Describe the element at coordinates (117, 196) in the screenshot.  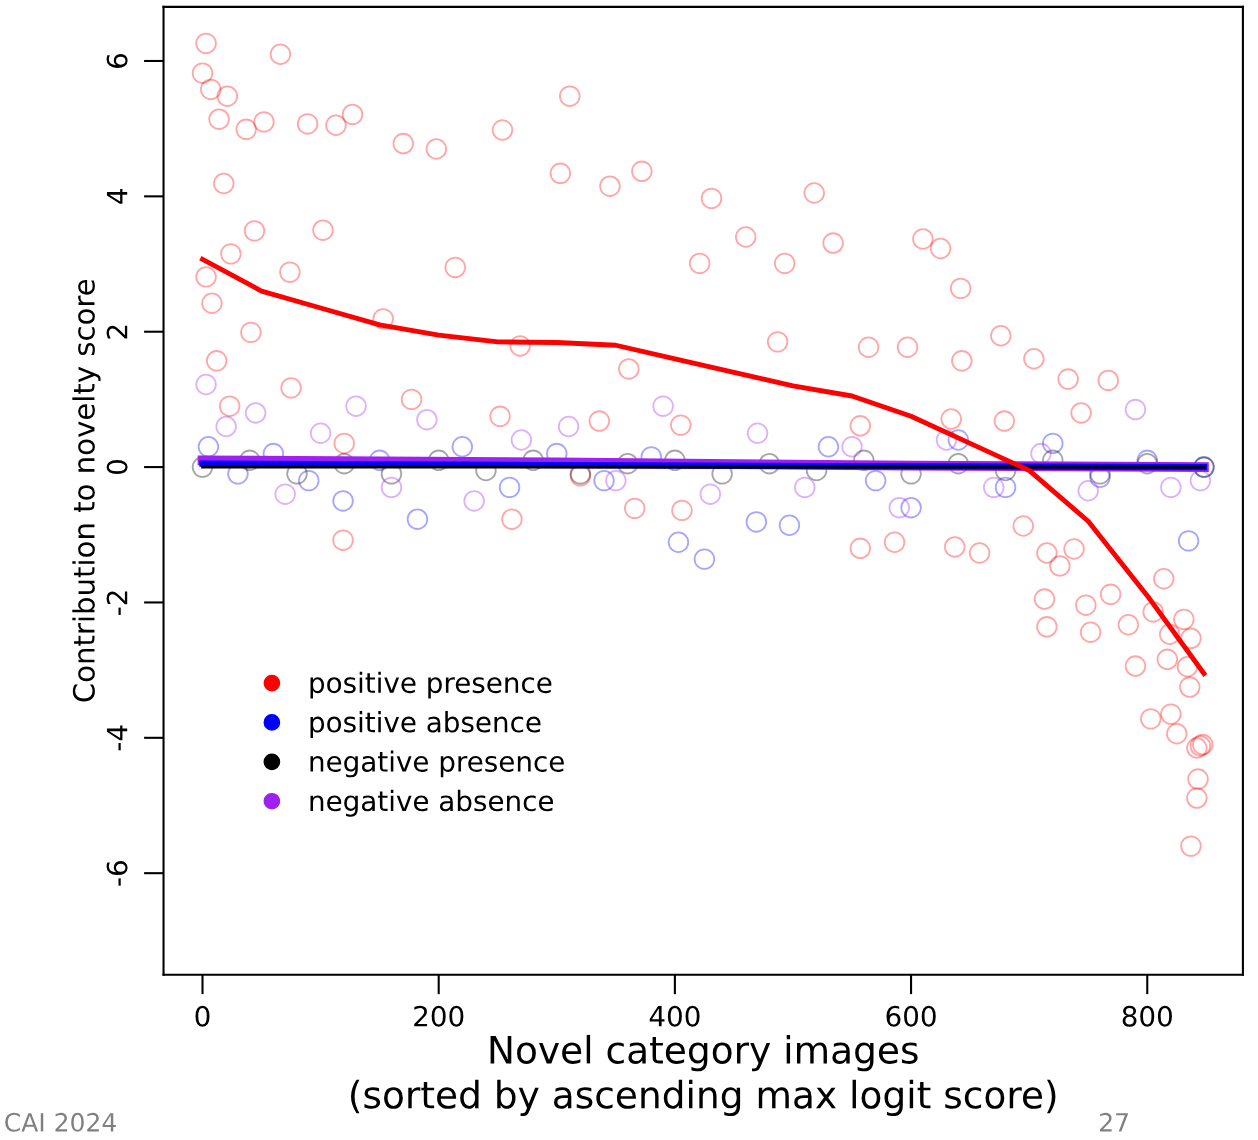
I see `y-tick-label: 4` at that location.